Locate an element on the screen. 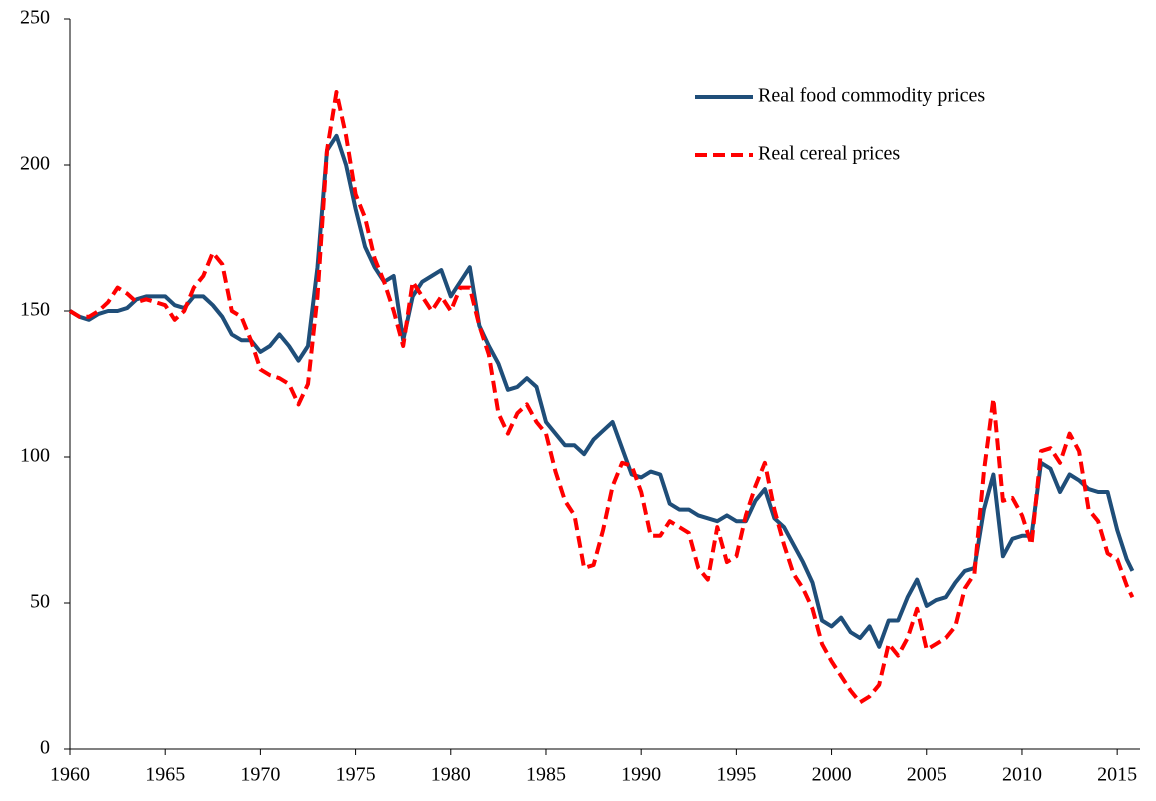  x-tick-label: 1985 is located at coordinates (546, 775).